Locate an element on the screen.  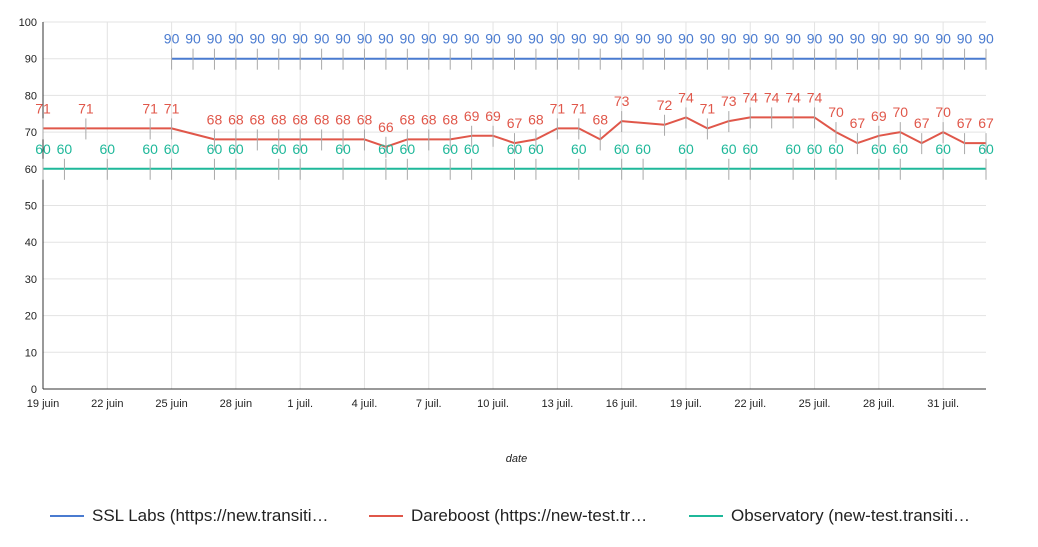
x-tick-label: 19 juin is located at coordinates (43, 404).